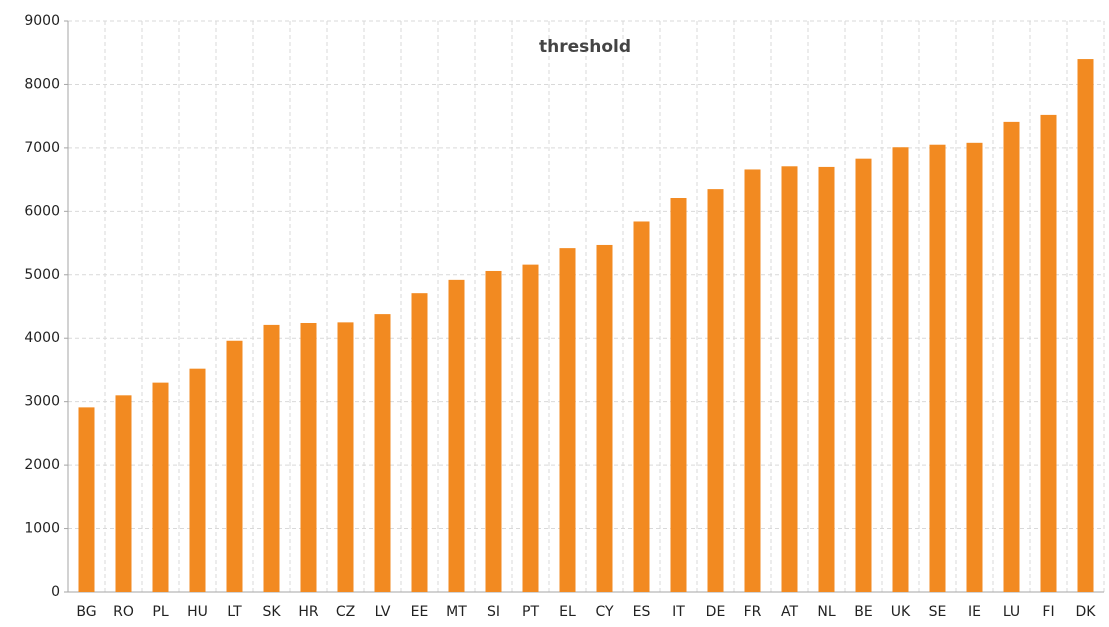 This screenshot has width=1109, height=627. I want to click on x-tick-label: IE, so click(974, 612).